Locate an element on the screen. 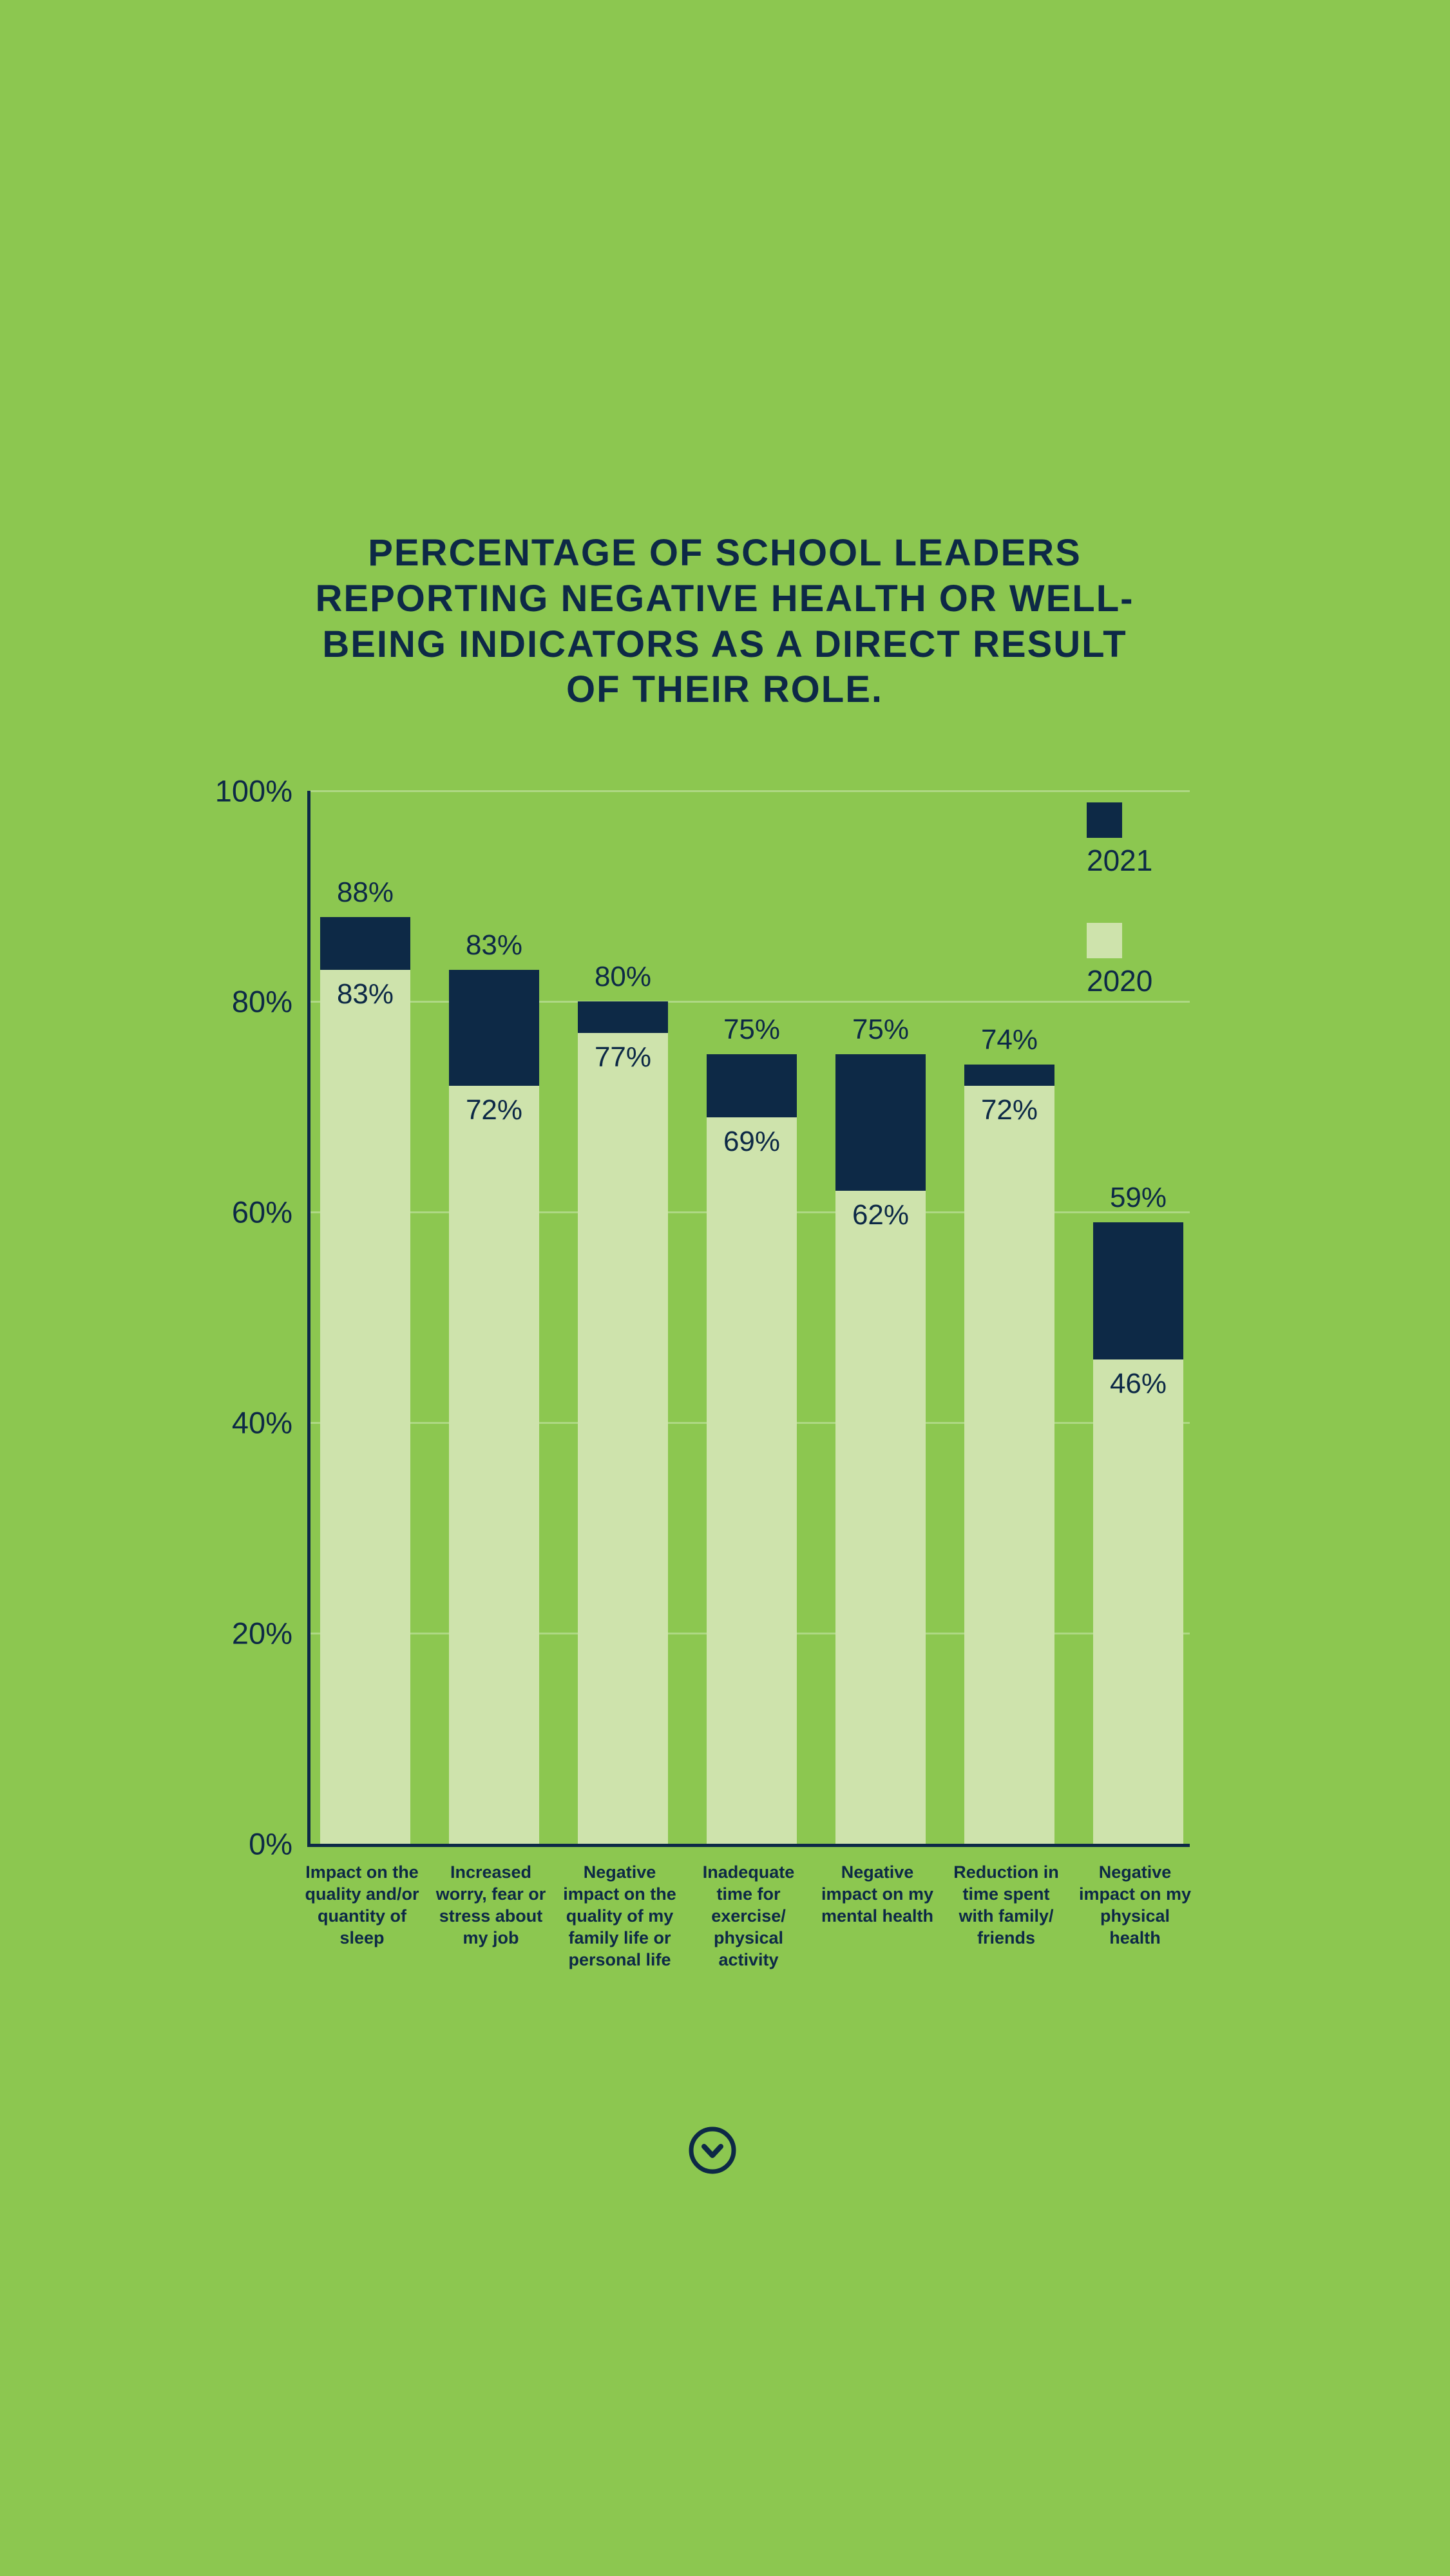 Image resolution: width=1450 pixels, height=2576 pixels. bar-group: 83% 72% is located at coordinates (494, 1318).